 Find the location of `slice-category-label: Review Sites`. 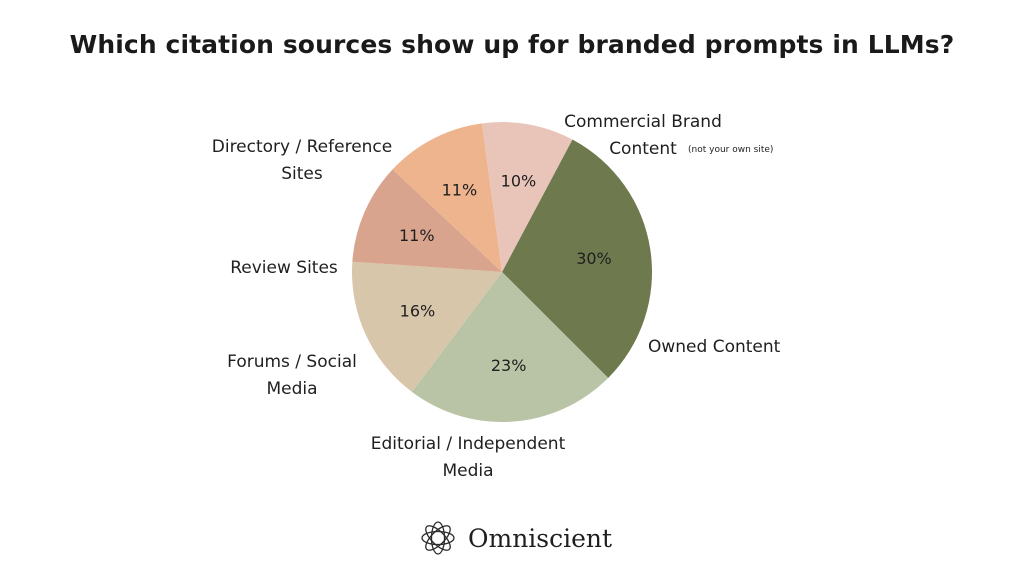

slice-category-label: Review Sites is located at coordinates (284, 268).